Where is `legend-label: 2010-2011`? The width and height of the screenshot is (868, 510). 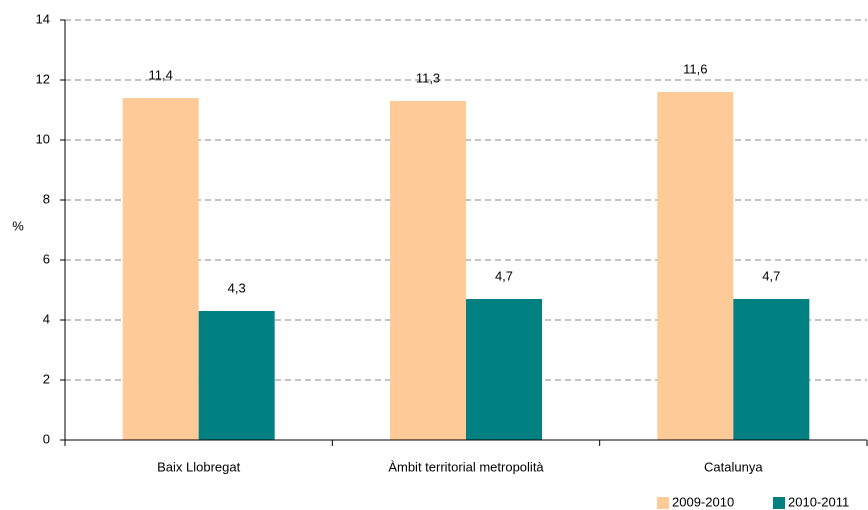
legend-label: 2010-2011 is located at coordinates (818, 501).